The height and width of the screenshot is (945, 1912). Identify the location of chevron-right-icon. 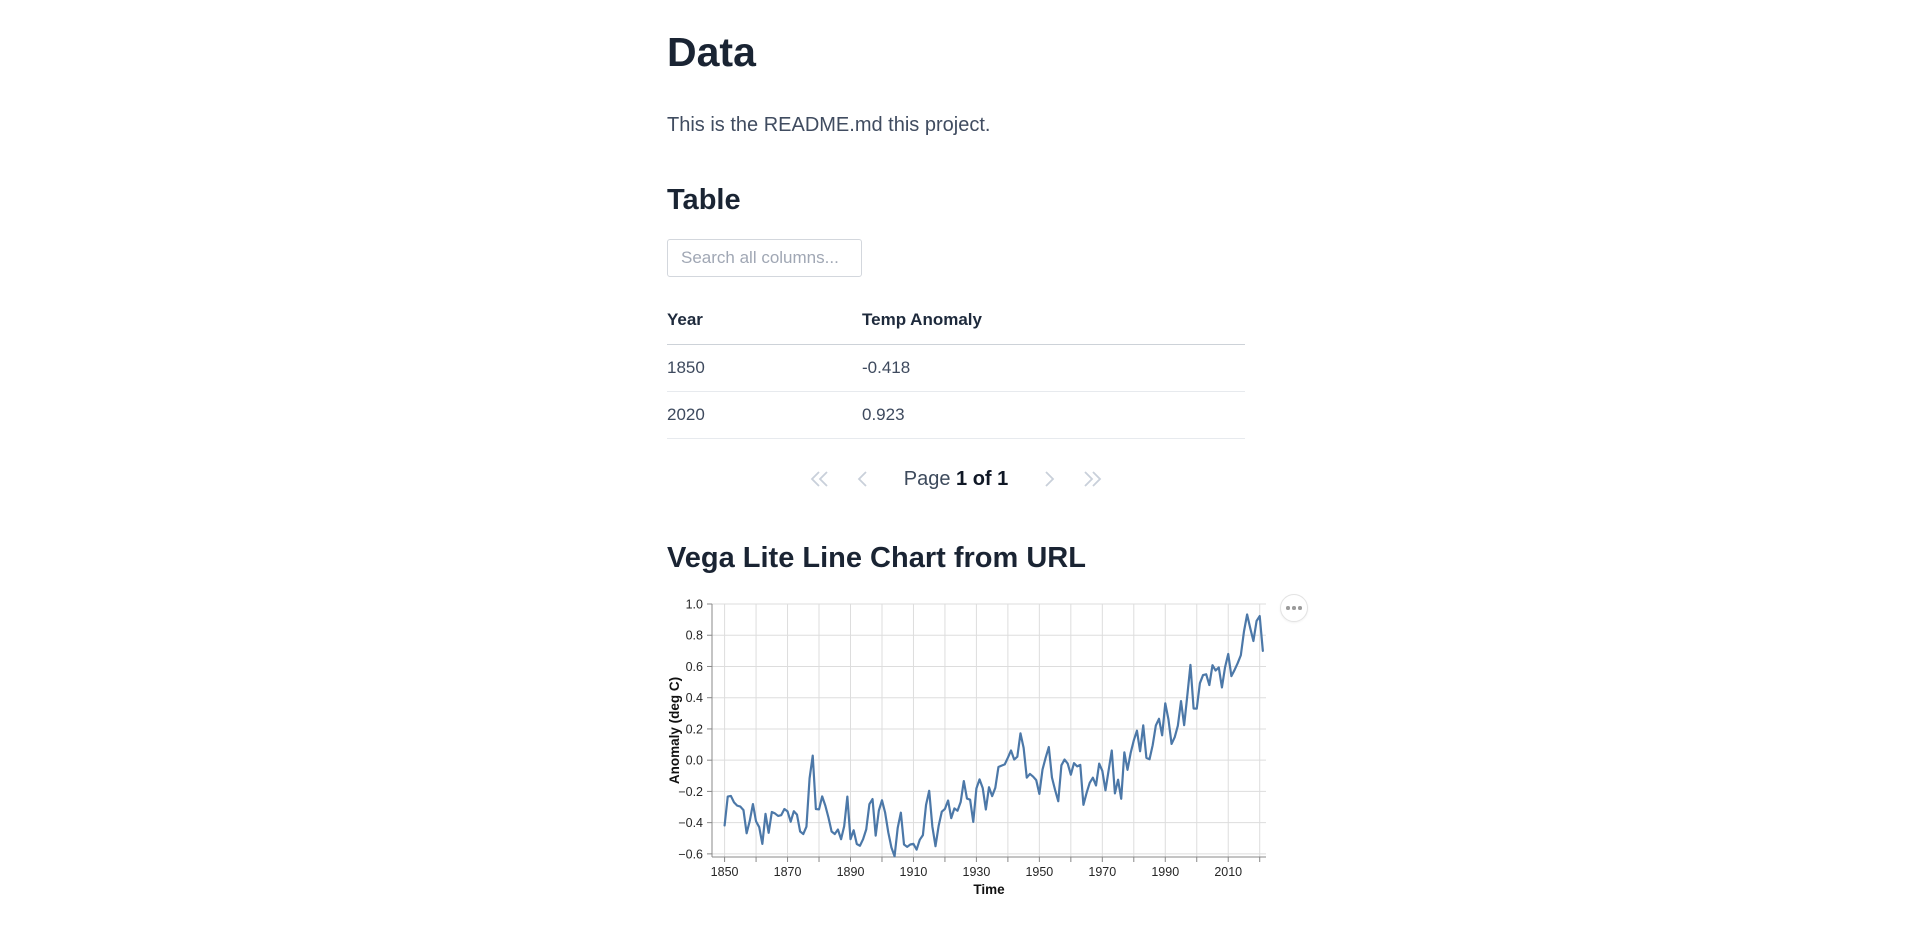
(1050, 479).